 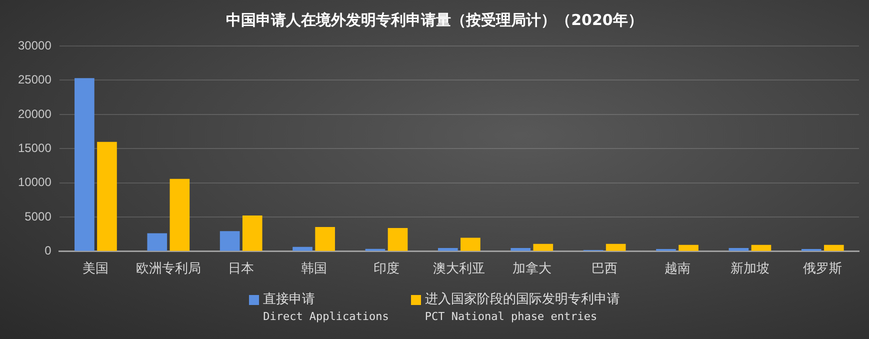 What do you see at coordinates (313, 269) in the screenshot?
I see `x-tick-label: 韩国` at bounding box center [313, 269].